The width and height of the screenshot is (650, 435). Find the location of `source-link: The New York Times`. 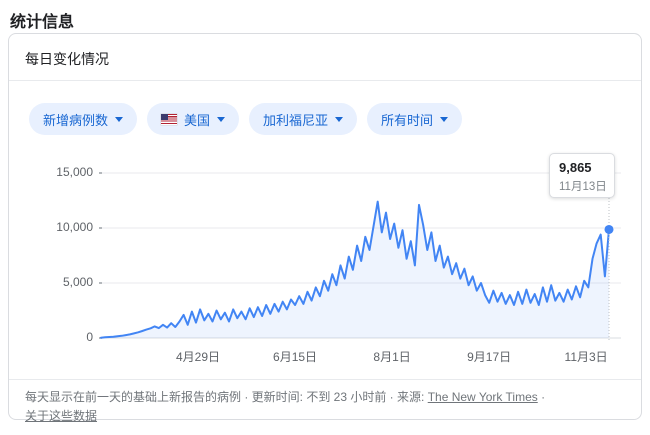

source-link: The New York Times is located at coordinates (482, 397).